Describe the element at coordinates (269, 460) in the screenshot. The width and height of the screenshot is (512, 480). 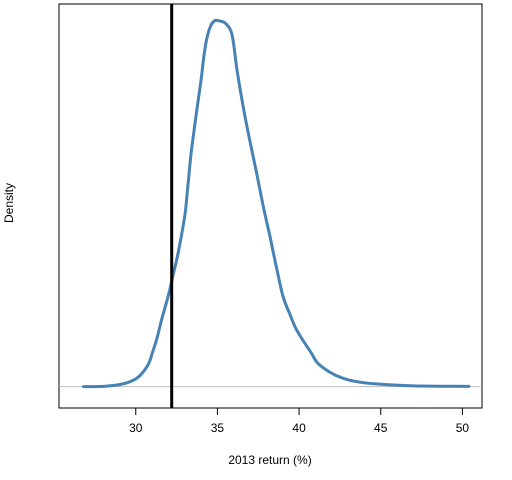
I see `x-axis-title: 2013 return (%)` at that location.